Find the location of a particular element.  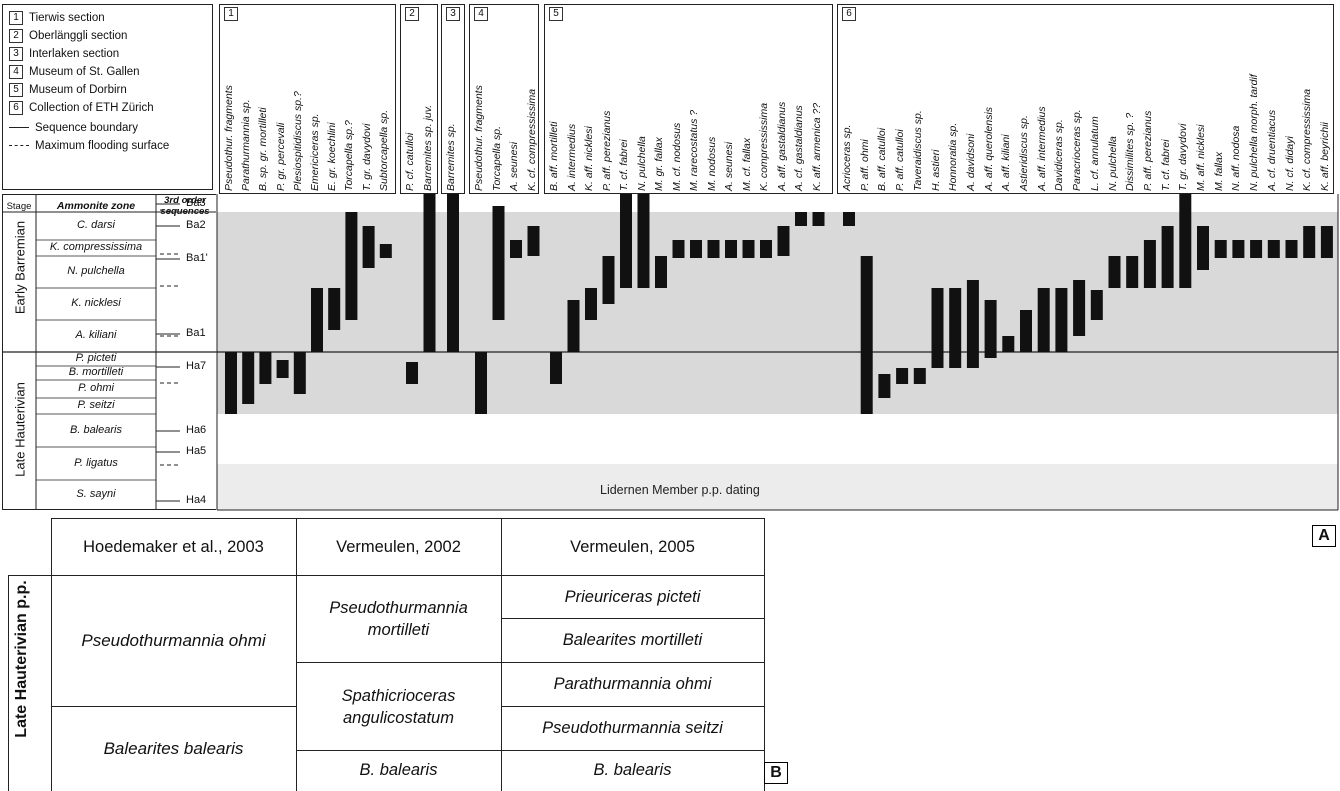

section-number: 2 is located at coordinates (412, 14).